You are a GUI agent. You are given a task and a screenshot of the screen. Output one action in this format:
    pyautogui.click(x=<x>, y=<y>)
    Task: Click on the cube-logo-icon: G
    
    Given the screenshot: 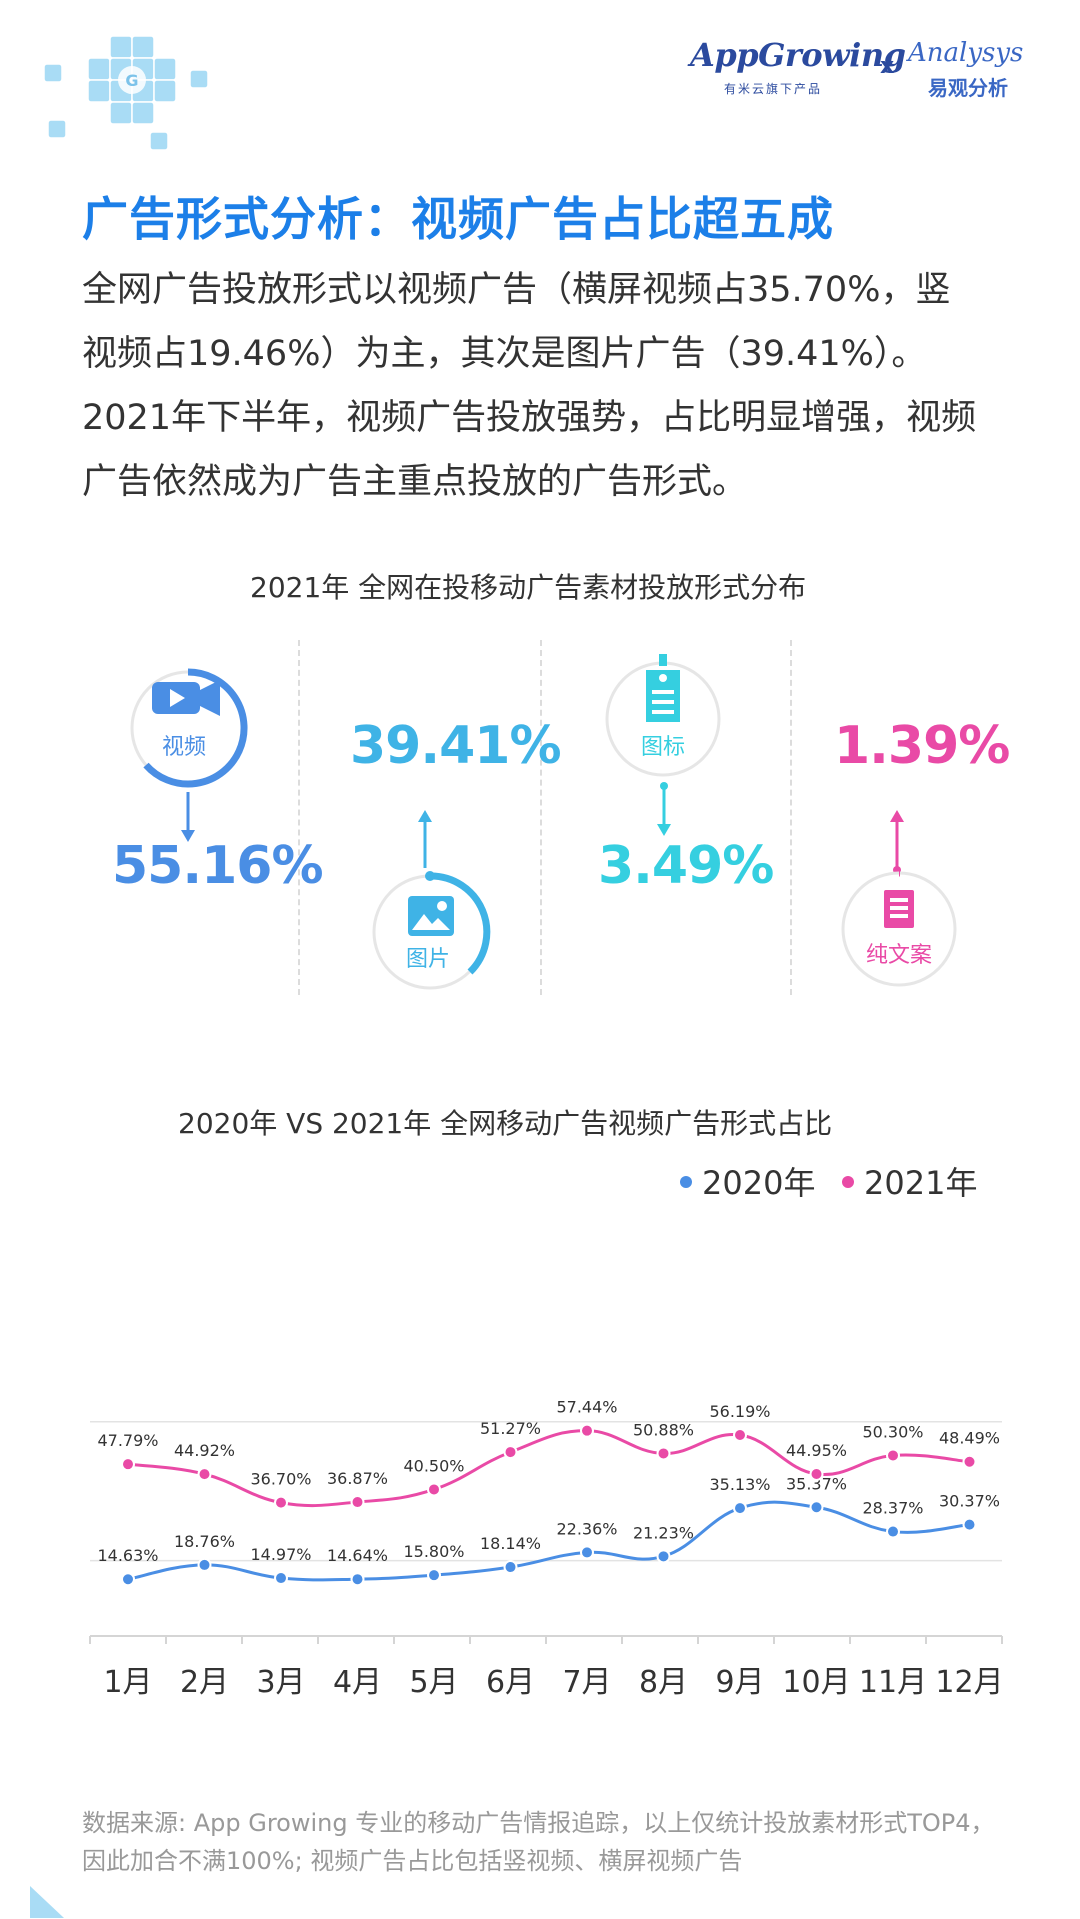 What is the action you would take?
    pyautogui.click(x=126, y=93)
    